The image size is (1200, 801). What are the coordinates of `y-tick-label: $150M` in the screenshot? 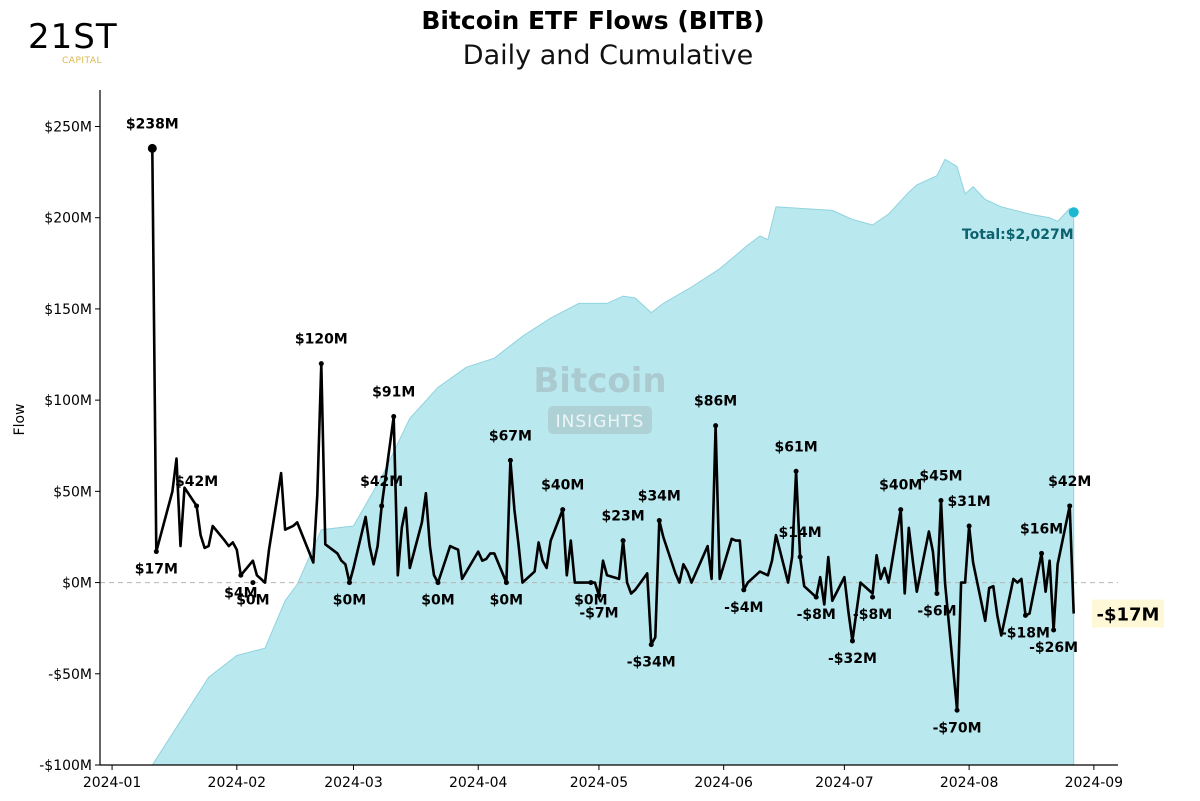 It's located at (68, 310).